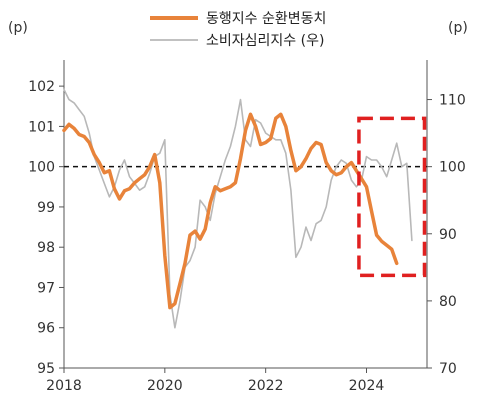 The width and height of the screenshot is (479, 405). I want to click on left-tick-label: 100, so click(41, 168).